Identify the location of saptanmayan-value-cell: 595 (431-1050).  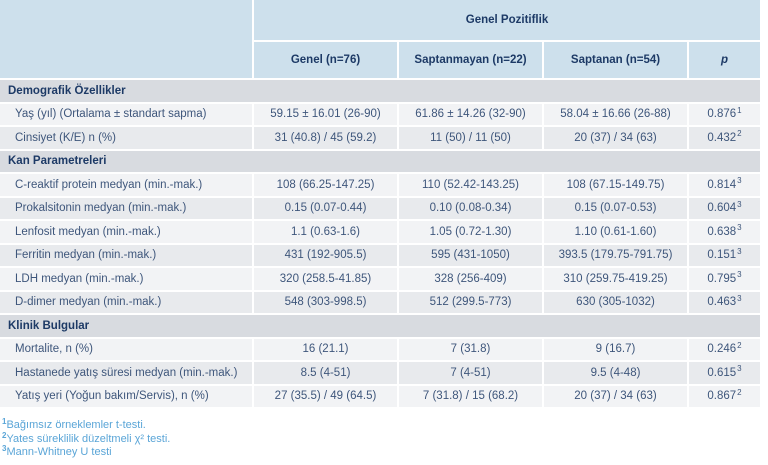
(470, 255).